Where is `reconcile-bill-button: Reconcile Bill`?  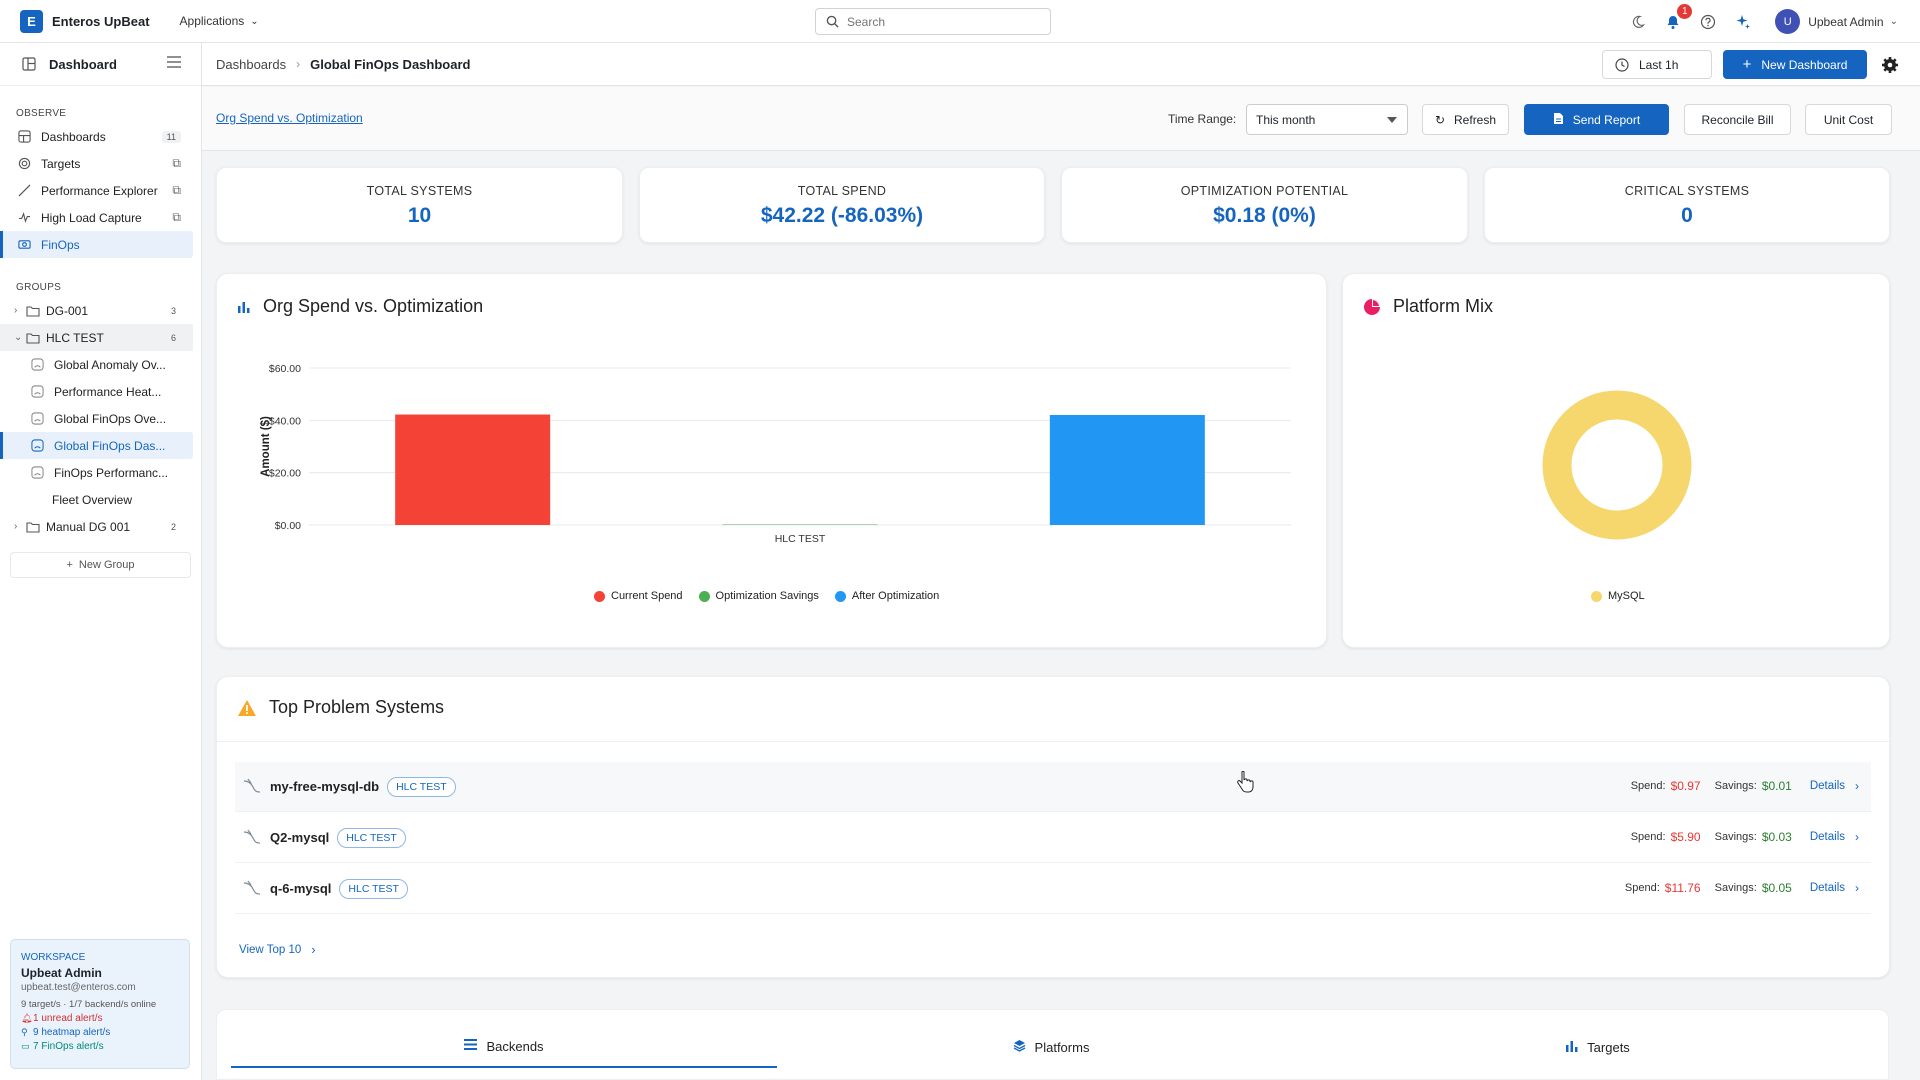 reconcile-bill-button: Reconcile Bill is located at coordinates (1737, 119).